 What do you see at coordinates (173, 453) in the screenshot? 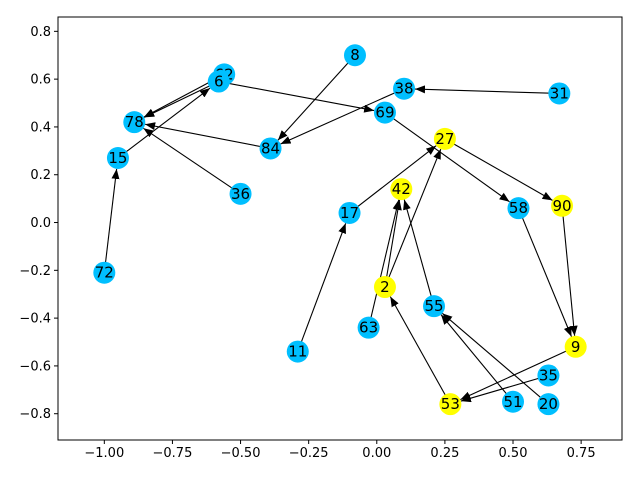
I see `x-tick-label: −0.75` at bounding box center [173, 453].